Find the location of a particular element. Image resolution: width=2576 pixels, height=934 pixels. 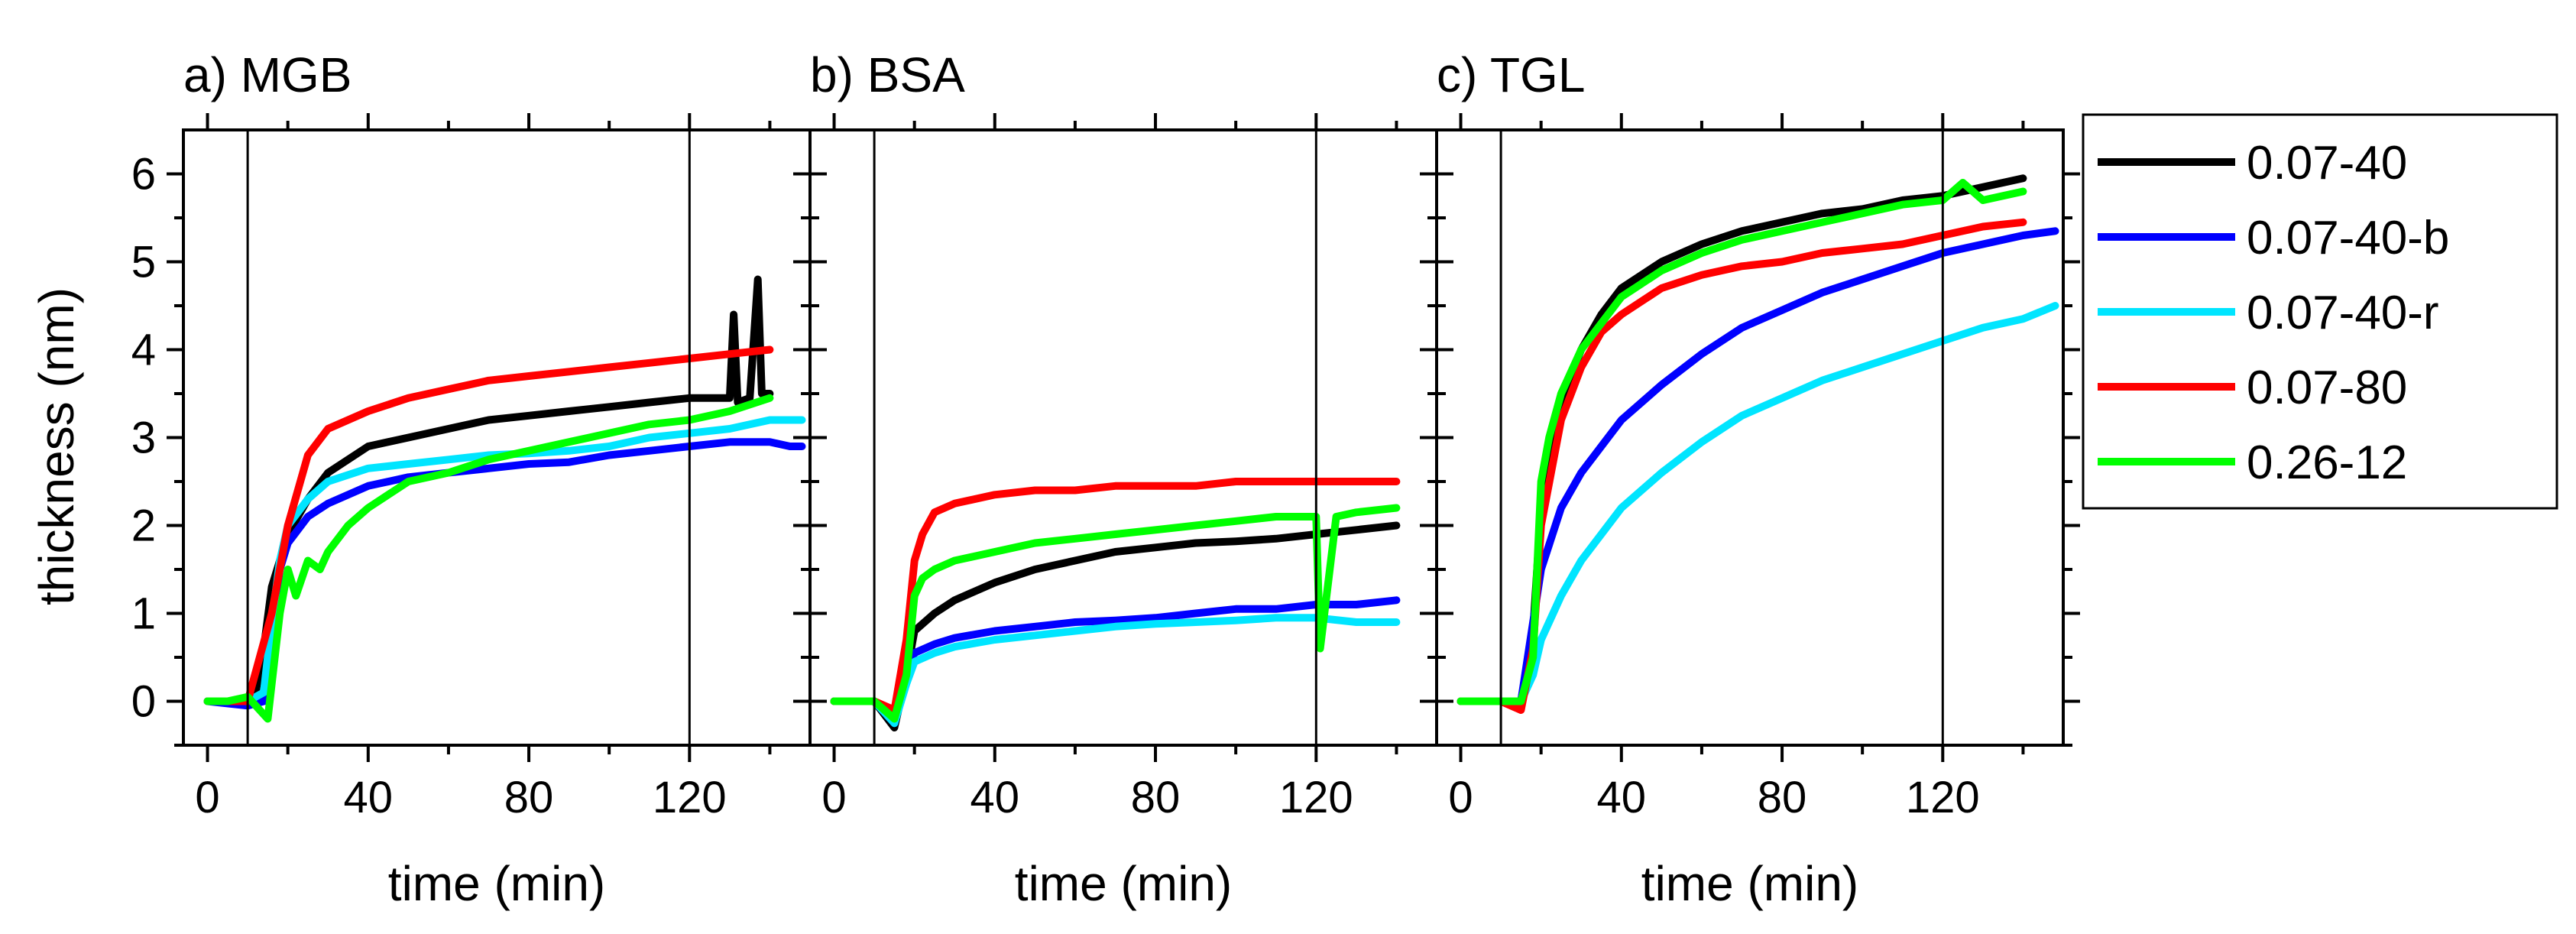

series-line-0.07-80 is located at coordinates (488, 525).